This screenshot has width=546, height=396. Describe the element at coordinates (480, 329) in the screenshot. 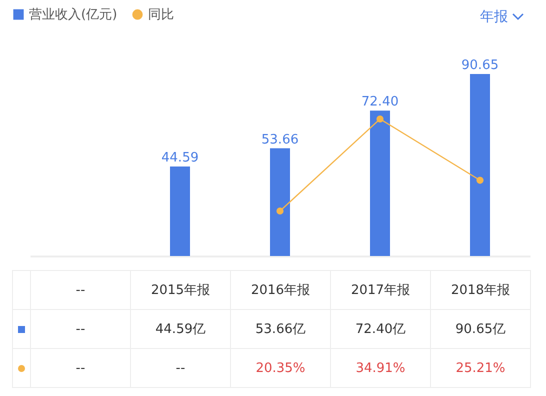

I see `data-label: 90.65亿` at that location.